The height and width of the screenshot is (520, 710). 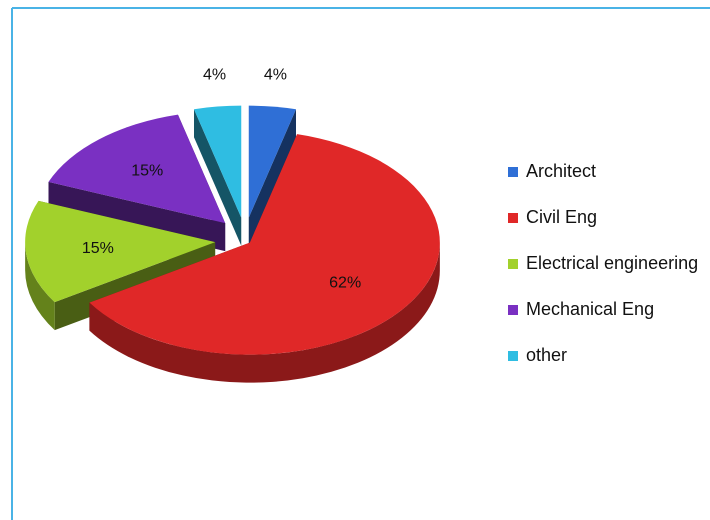 I want to click on legend-label: Civil Eng, so click(x=561, y=217).